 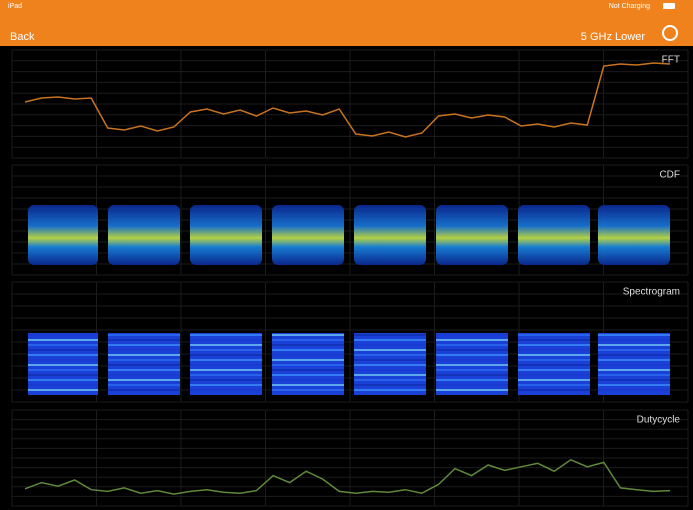 I want to click on panel-label: CDF, so click(x=669, y=175).